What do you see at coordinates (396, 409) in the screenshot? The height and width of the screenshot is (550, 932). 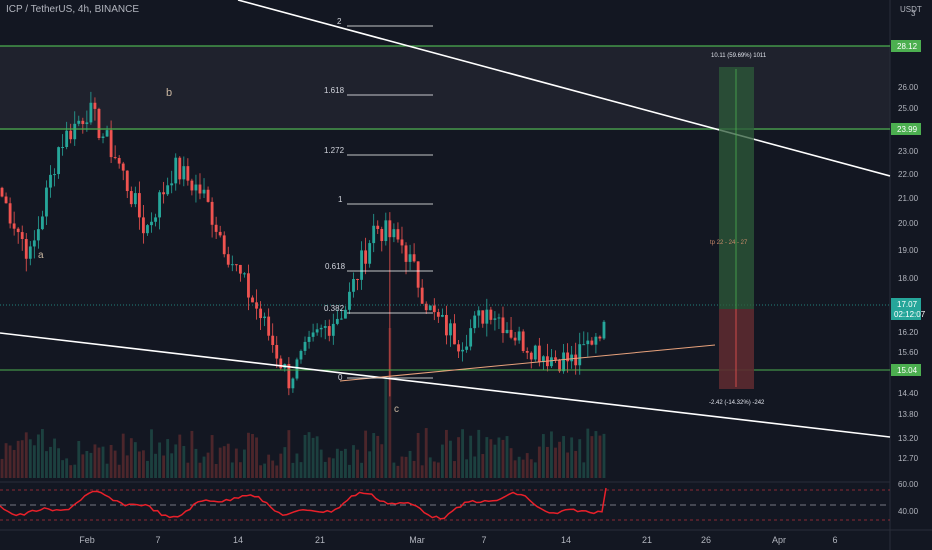 I see `wave-label-c: c` at bounding box center [396, 409].